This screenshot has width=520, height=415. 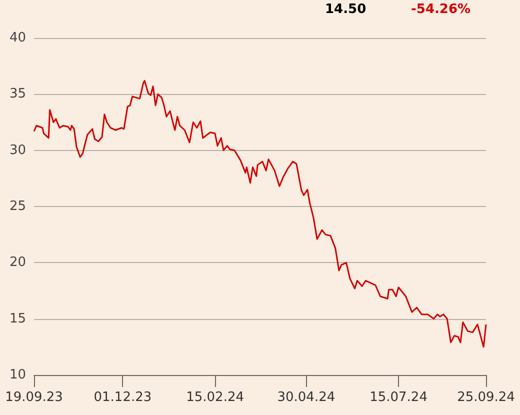 What do you see at coordinates (399, 397) in the screenshot?
I see `x-tick-label: 15.07.24` at bounding box center [399, 397].